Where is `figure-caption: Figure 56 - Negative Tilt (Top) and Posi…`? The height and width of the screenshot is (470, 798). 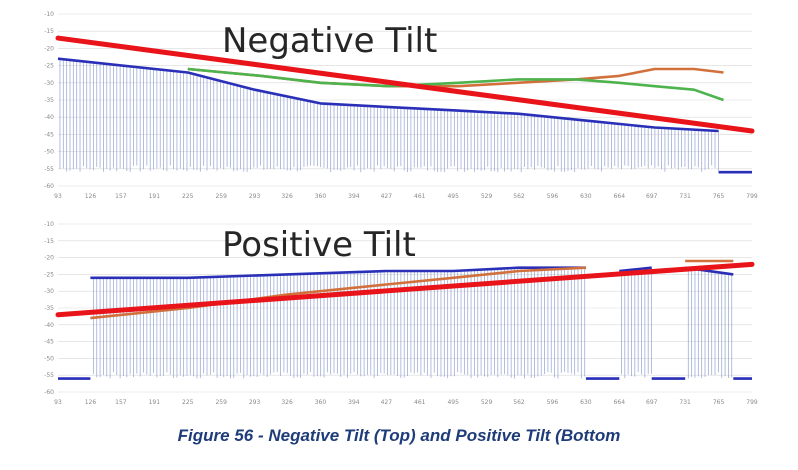 figure-caption: Figure 56 - Negative Tilt (Top) and Posi… is located at coordinates (399, 435).